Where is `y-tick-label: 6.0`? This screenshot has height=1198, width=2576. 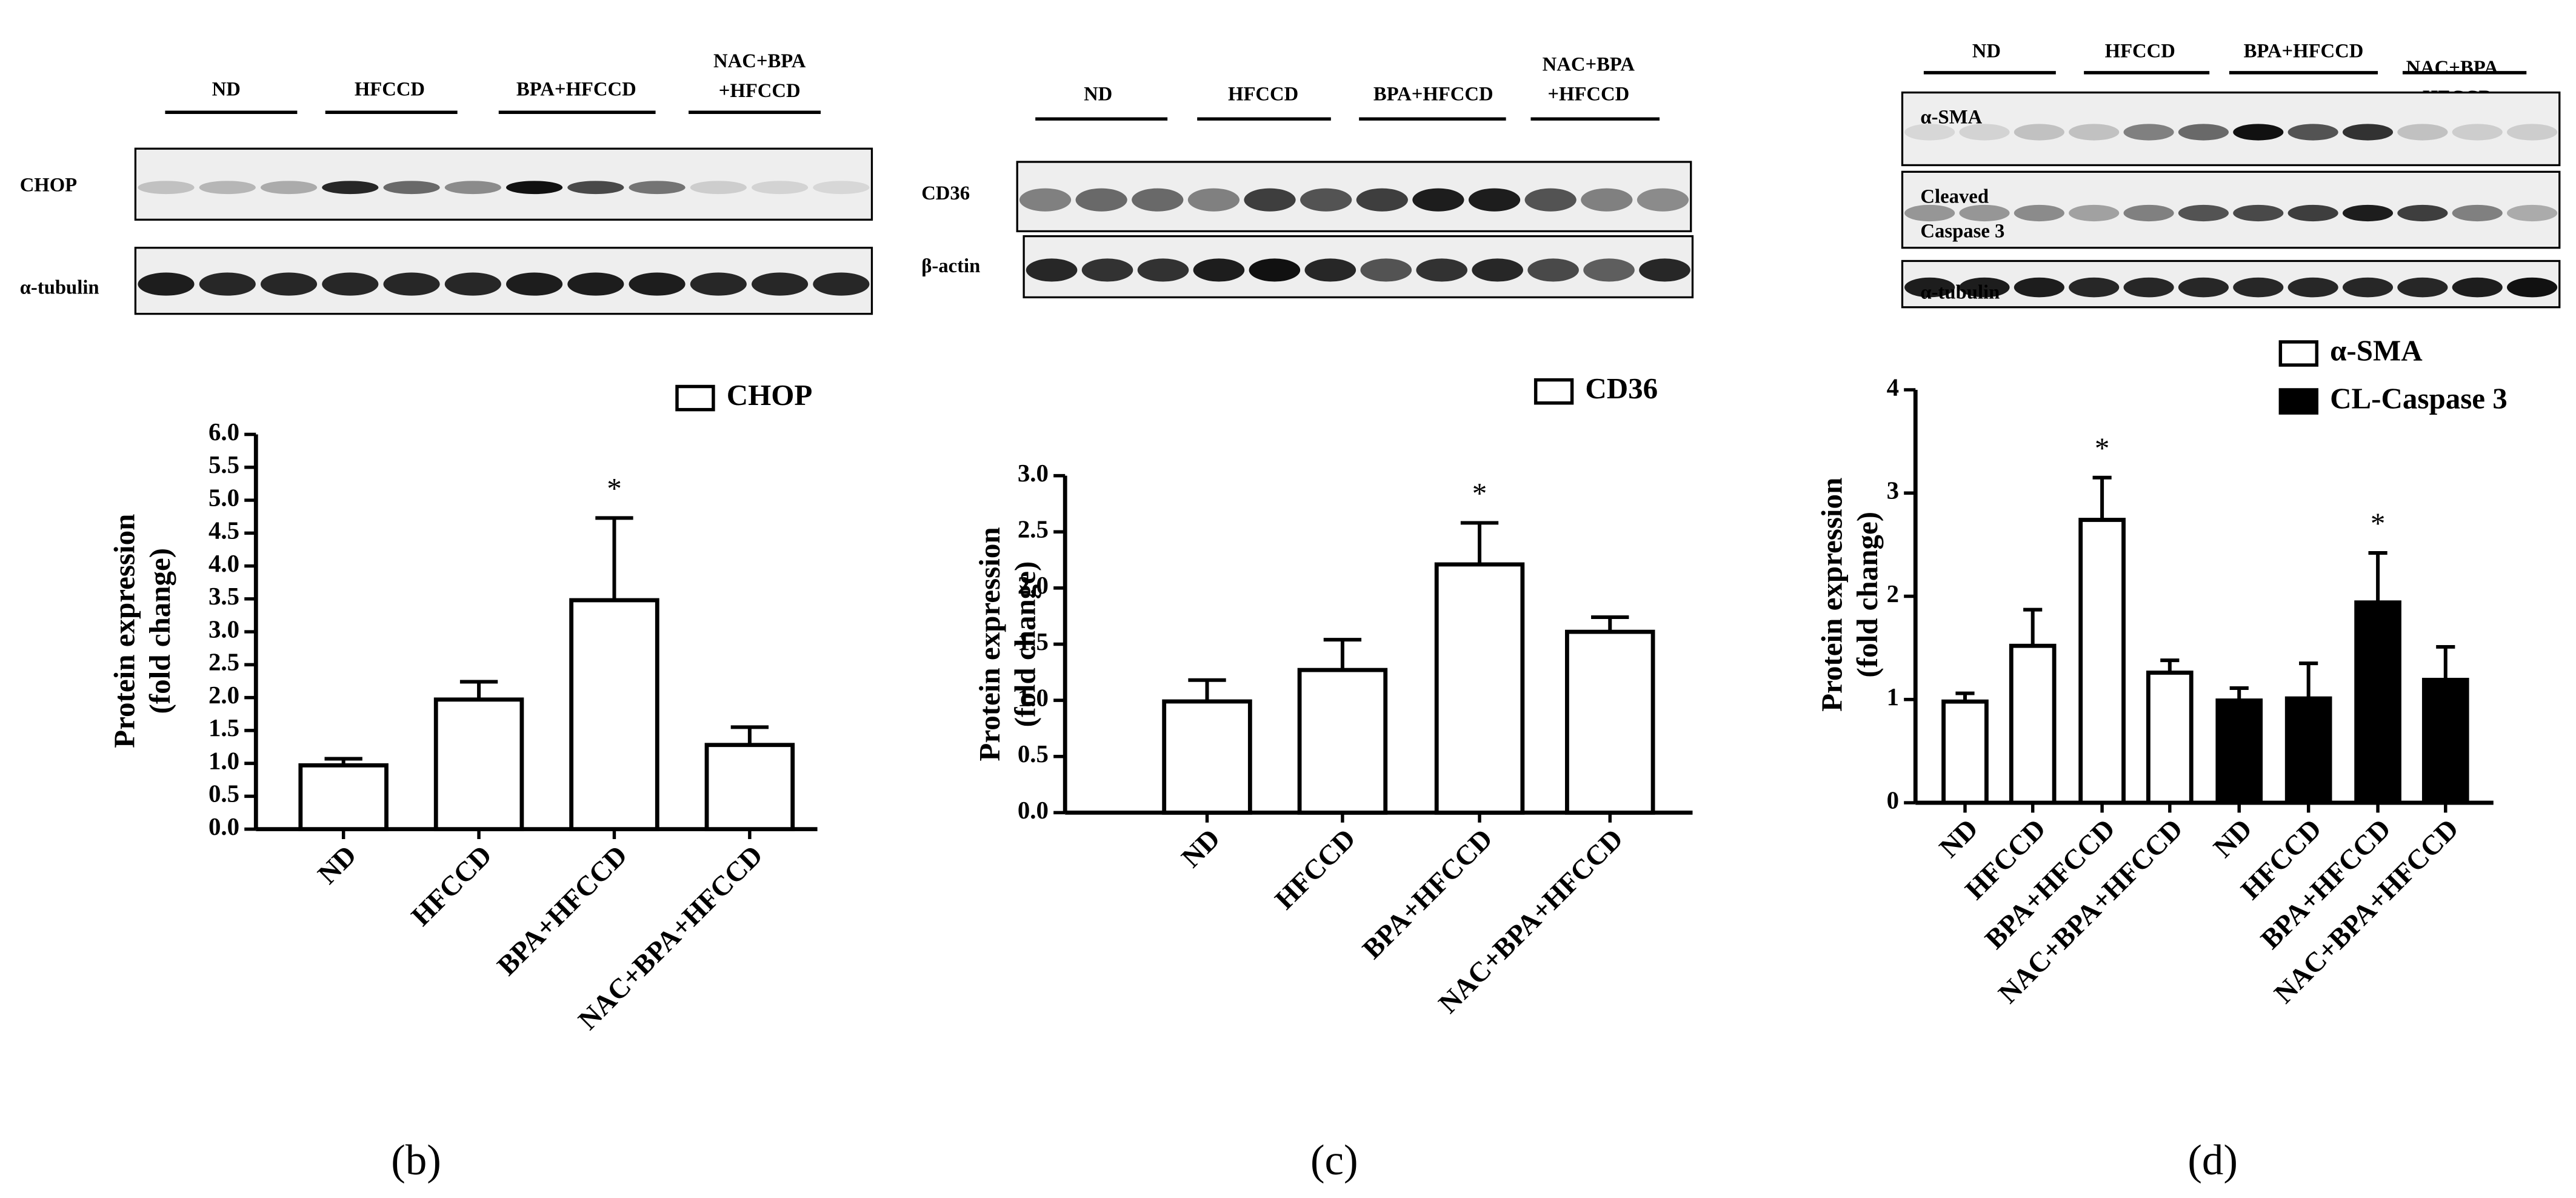
y-tick-label: 6.0 is located at coordinates (224, 432).